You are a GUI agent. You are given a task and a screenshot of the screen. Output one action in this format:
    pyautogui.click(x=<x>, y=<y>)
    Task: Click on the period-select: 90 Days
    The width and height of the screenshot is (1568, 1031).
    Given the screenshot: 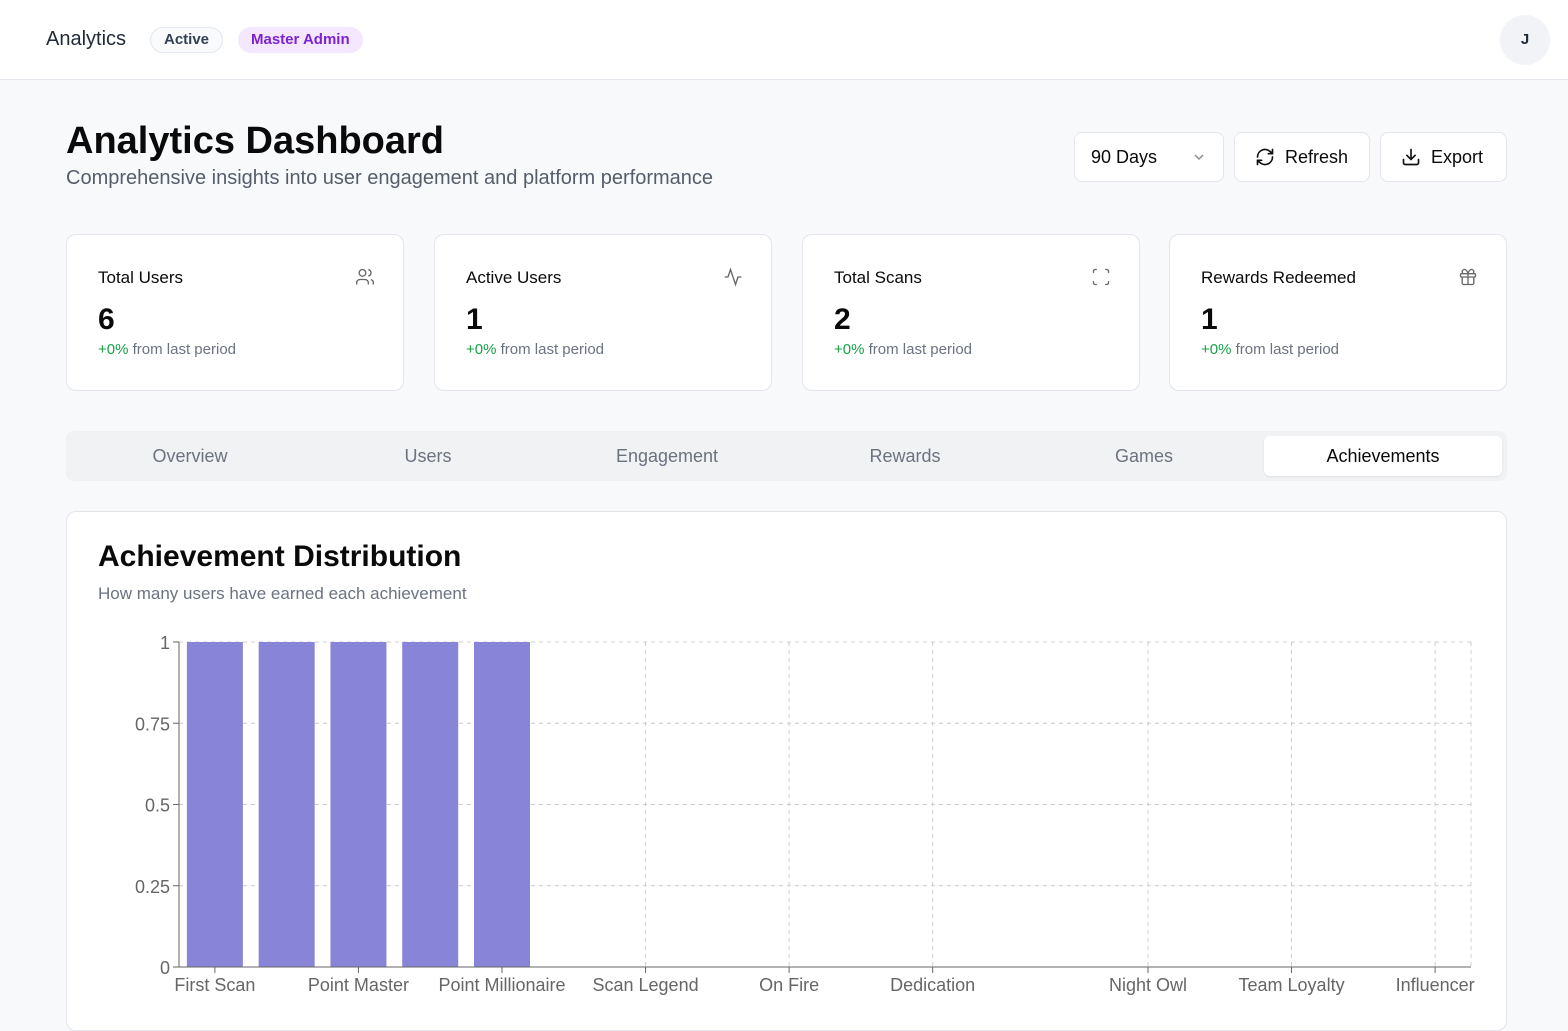 What is the action you would take?
    pyautogui.click(x=1149, y=157)
    